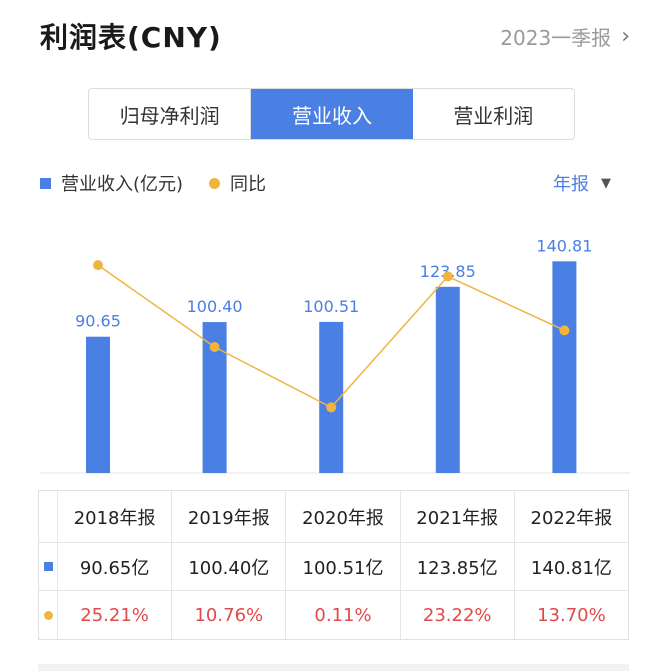 The width and height of the screenshot is (667, 671). Describe the element at coordinates (570, 516) in the screenshot. I see `header-cell: 2022年报` at that location.